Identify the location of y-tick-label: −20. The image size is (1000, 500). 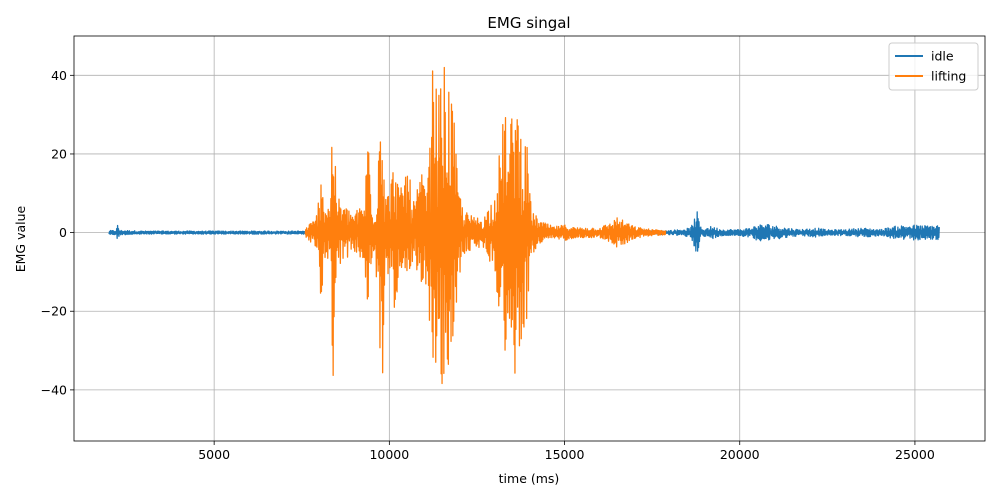
(54, 311).